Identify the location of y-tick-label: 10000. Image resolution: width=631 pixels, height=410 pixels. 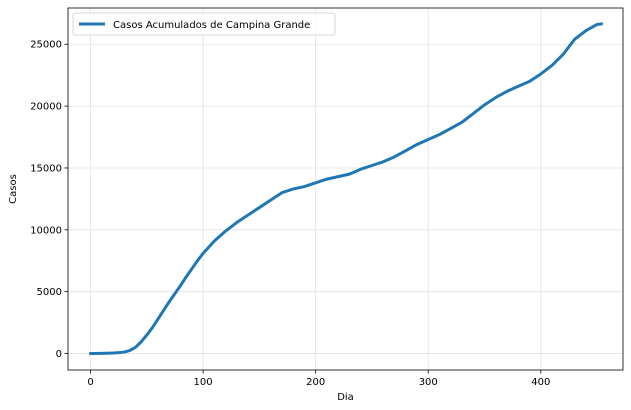
(46, 230).